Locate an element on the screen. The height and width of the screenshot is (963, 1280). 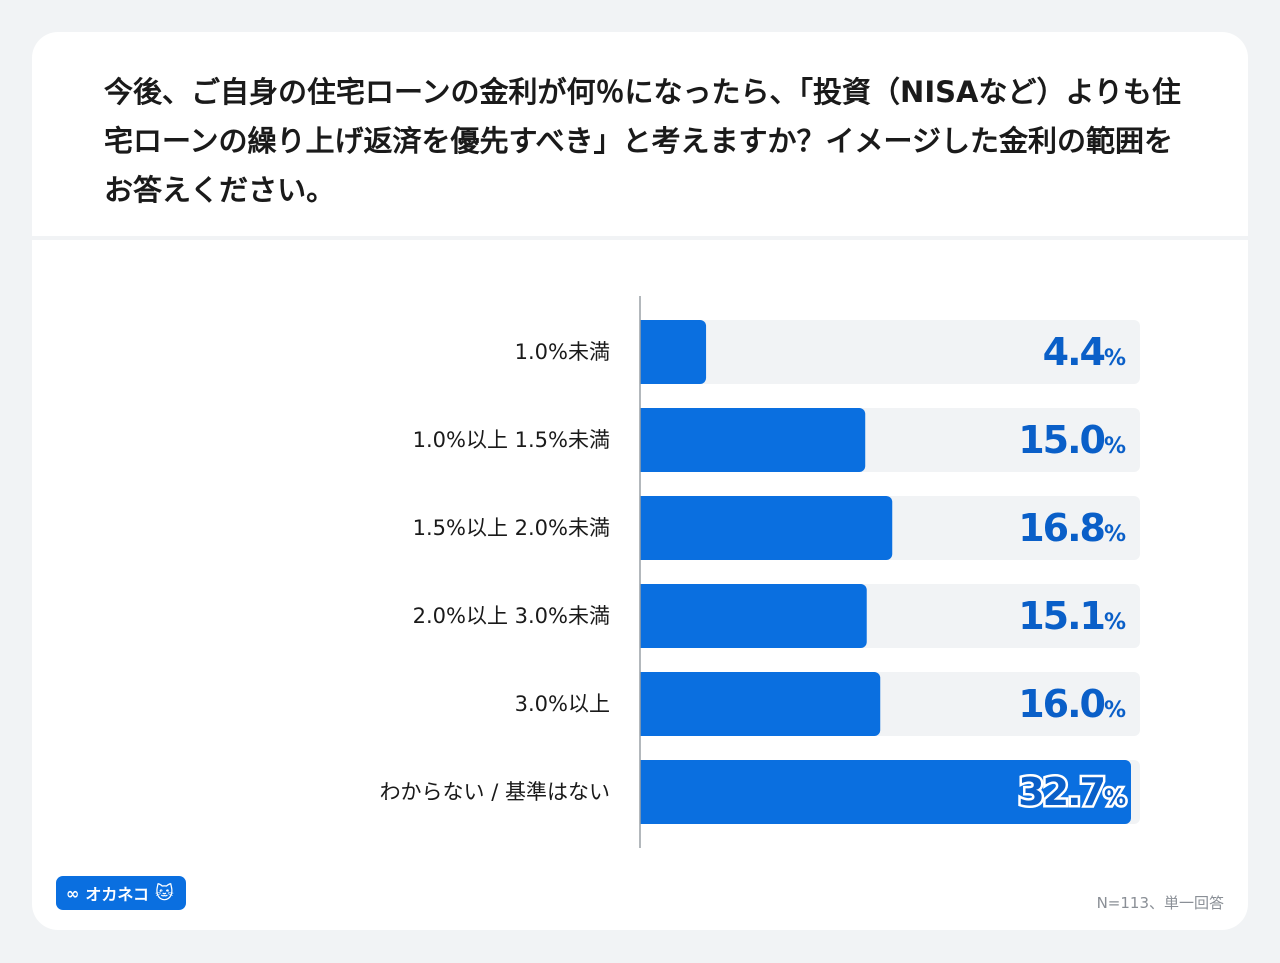
value-label: 15.1% is located at coordinates (1072, 616).